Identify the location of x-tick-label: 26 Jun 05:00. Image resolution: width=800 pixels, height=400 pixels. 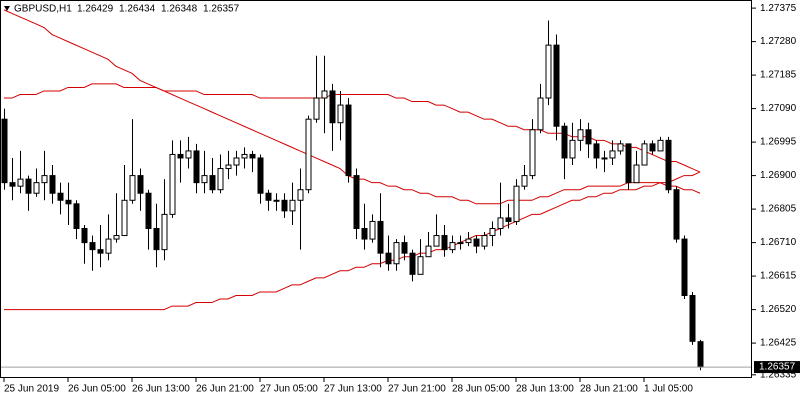
(97, 389).